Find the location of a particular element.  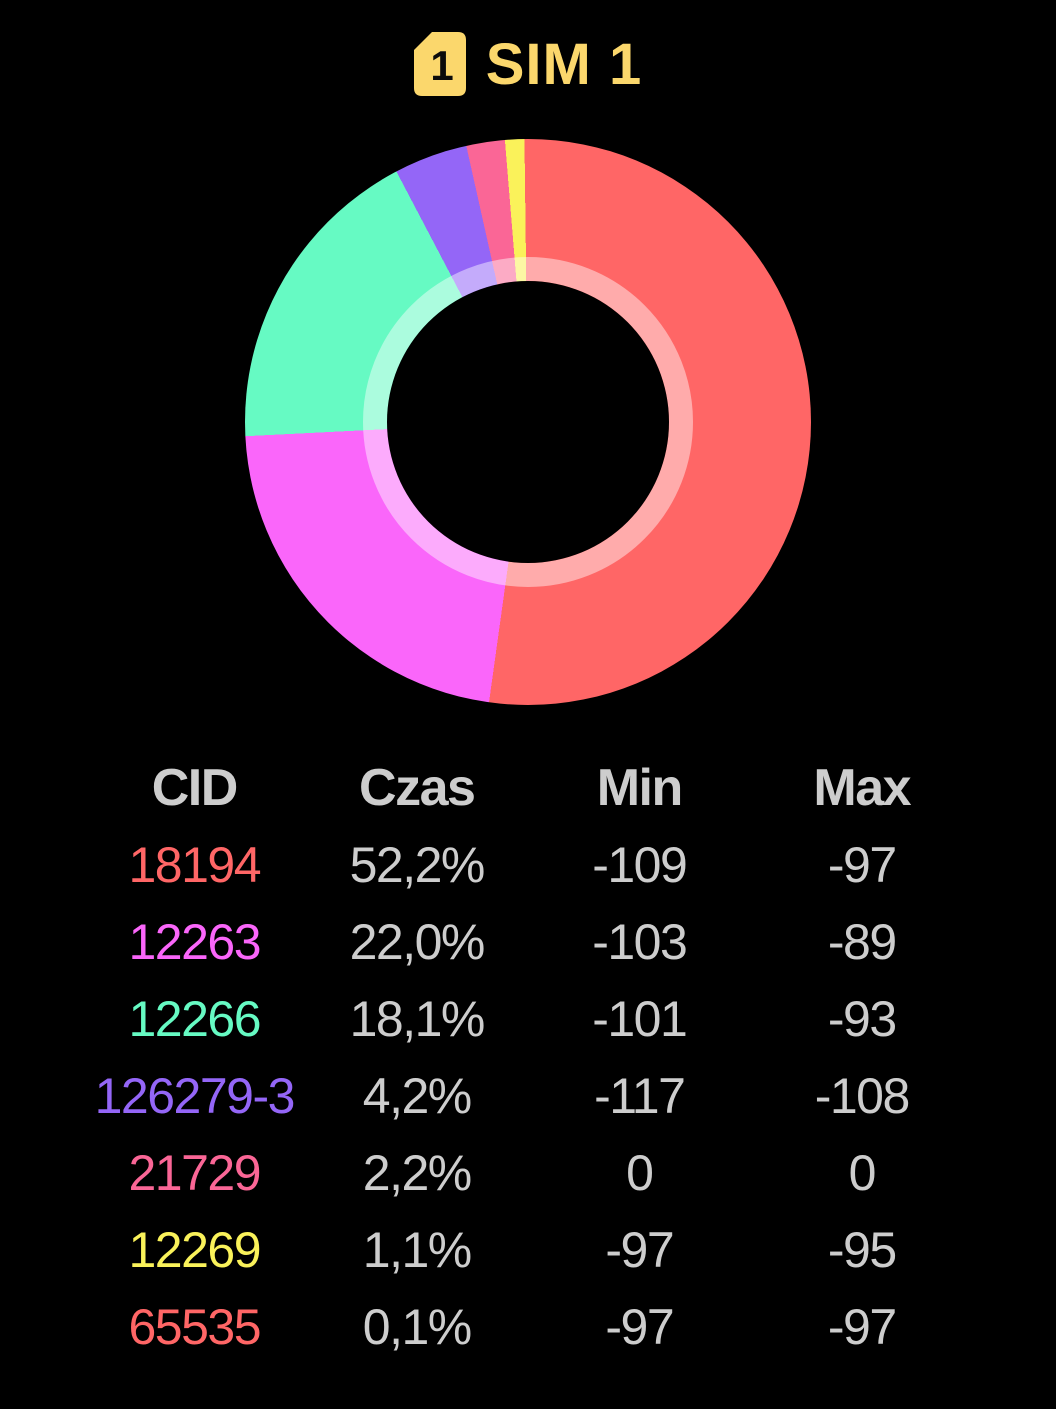

cell-min: -103 is located at coordinates (640, 941).